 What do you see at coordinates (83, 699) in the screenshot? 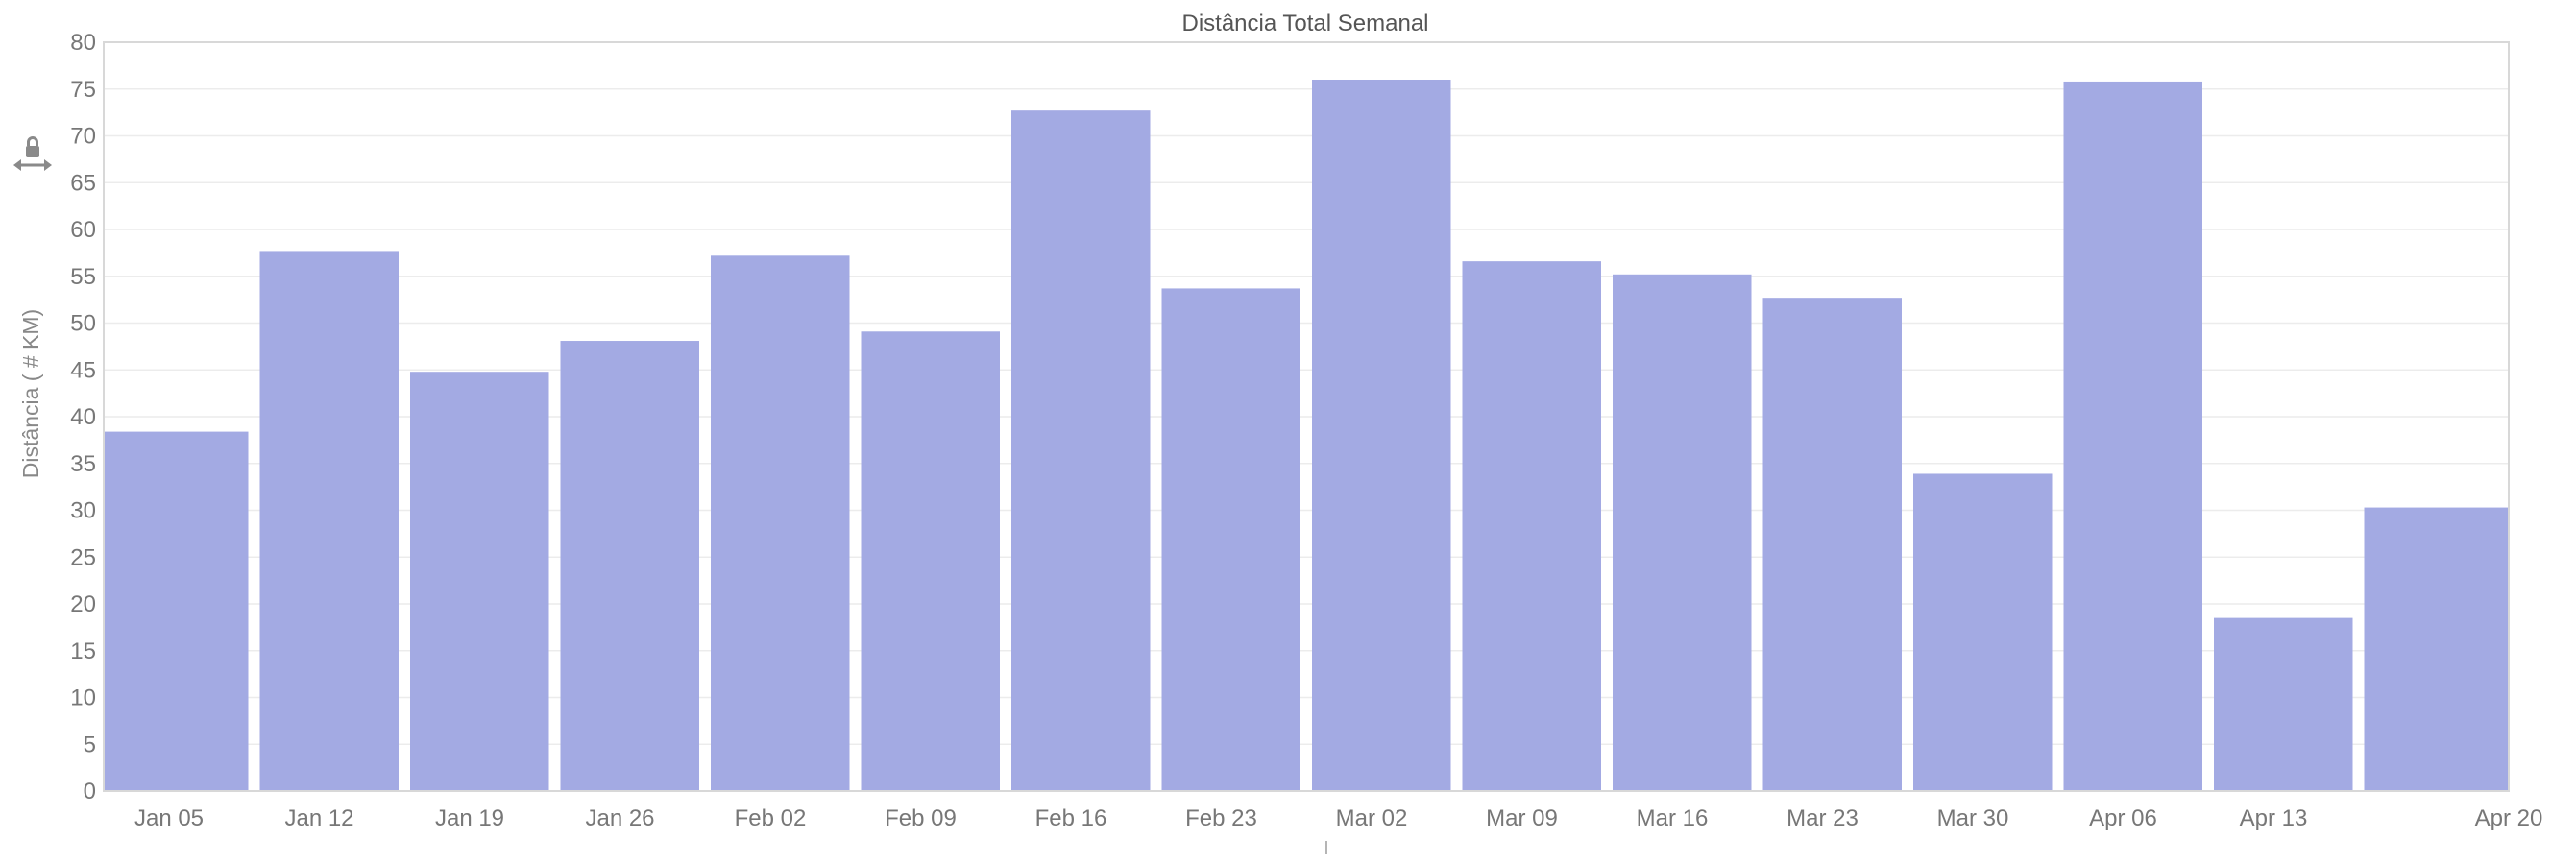
I see `y-tick-label: 10` at bounding box center [83, 699].